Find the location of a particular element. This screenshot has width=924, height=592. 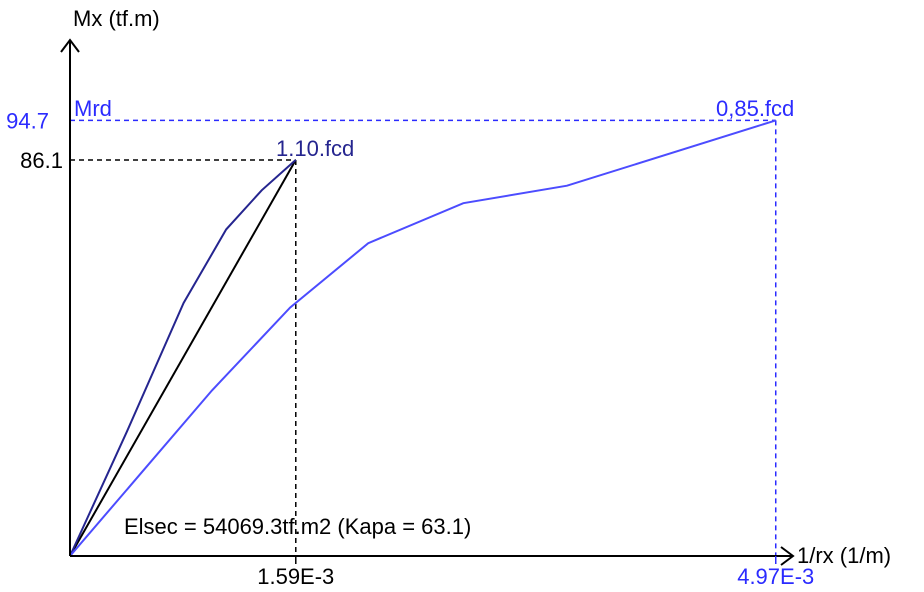

secant-stiffness-label: Elsec = 54069.3tf.m2 (Kapa = 63.1) is located at coordinates (297, 526).